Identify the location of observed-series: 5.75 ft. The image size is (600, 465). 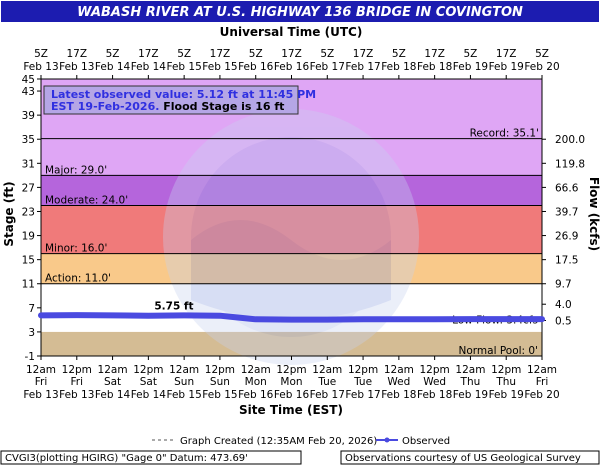
(291, 311).